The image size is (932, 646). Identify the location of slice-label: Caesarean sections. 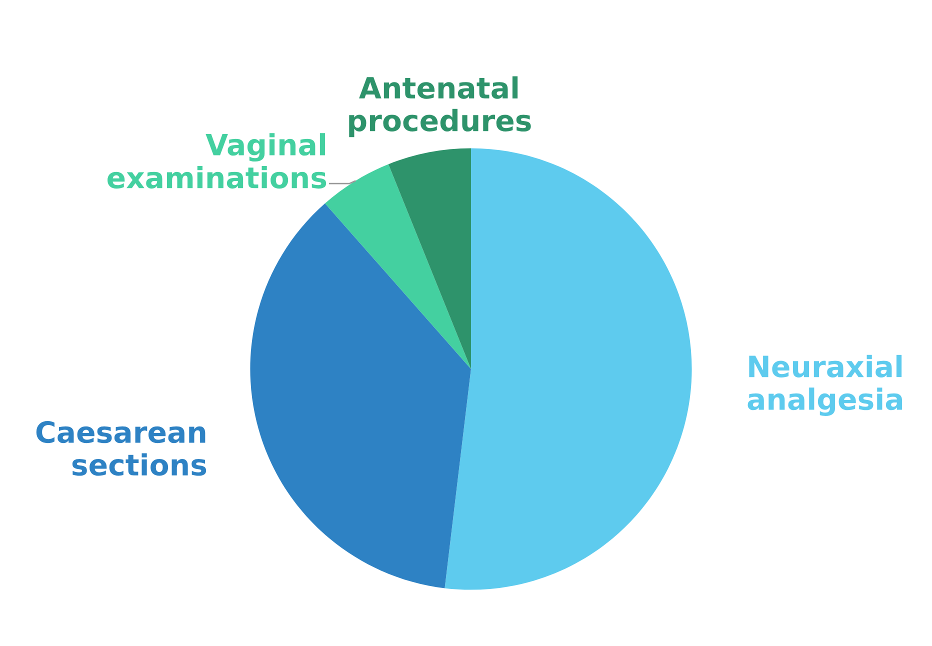
(121, 448).